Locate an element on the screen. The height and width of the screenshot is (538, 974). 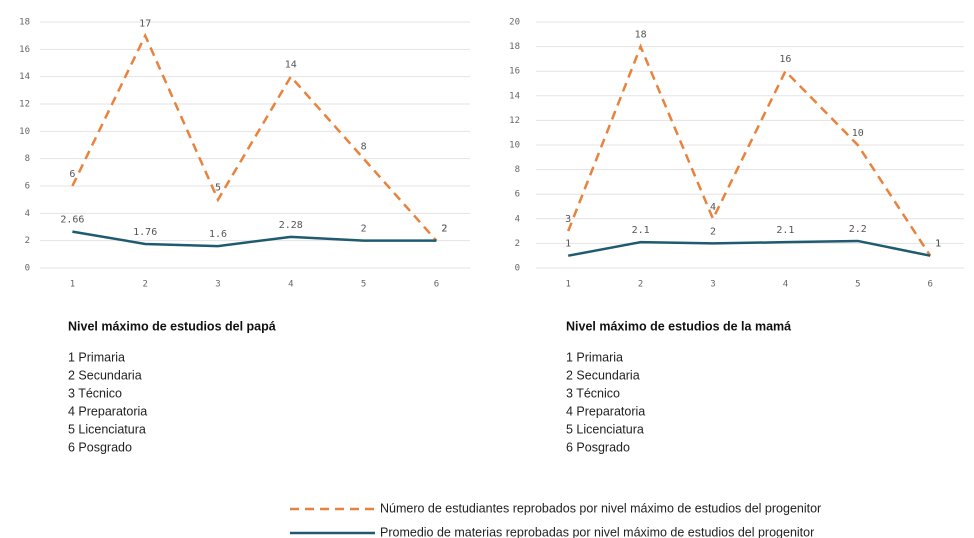
data-label: 4 is located at coordinates (713, 207).